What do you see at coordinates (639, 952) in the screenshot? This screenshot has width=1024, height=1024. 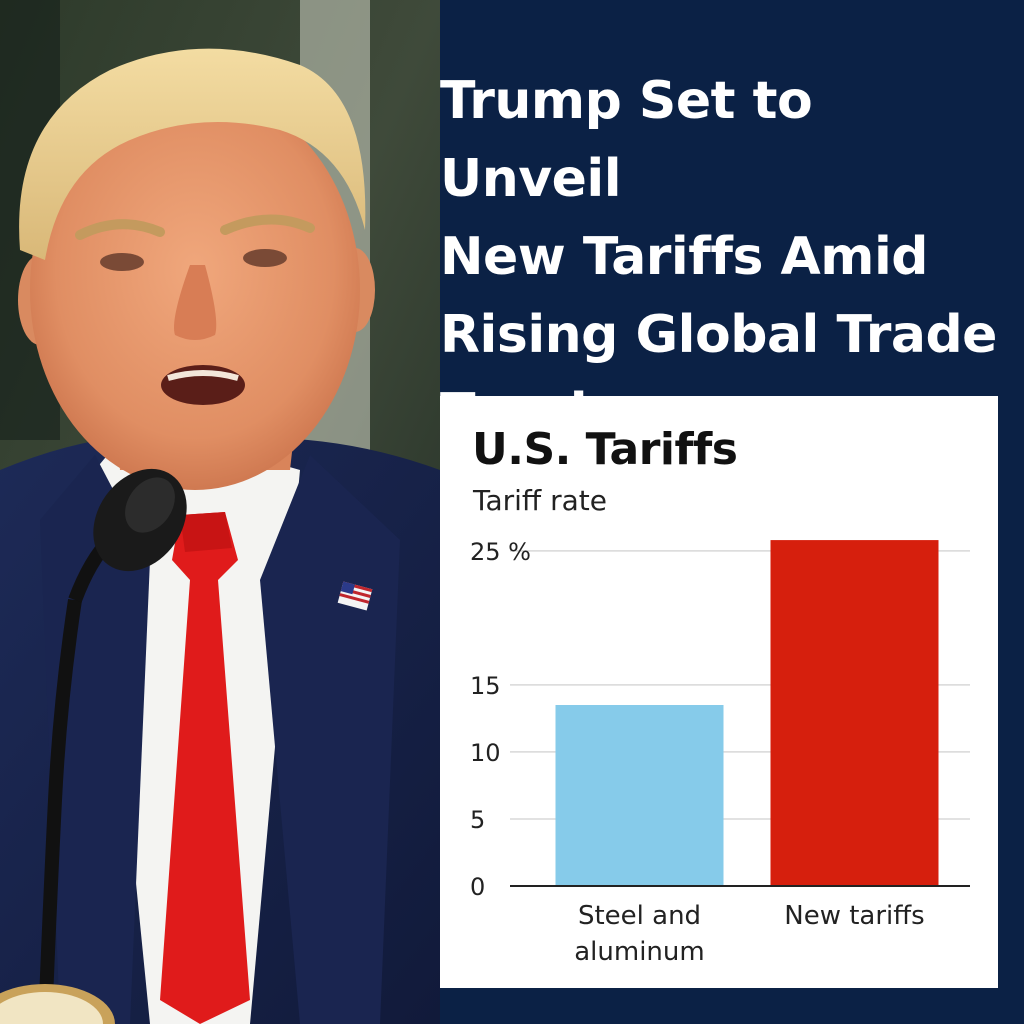 I see `x-tick-label: aluminum` at bounding box center [639, 952].